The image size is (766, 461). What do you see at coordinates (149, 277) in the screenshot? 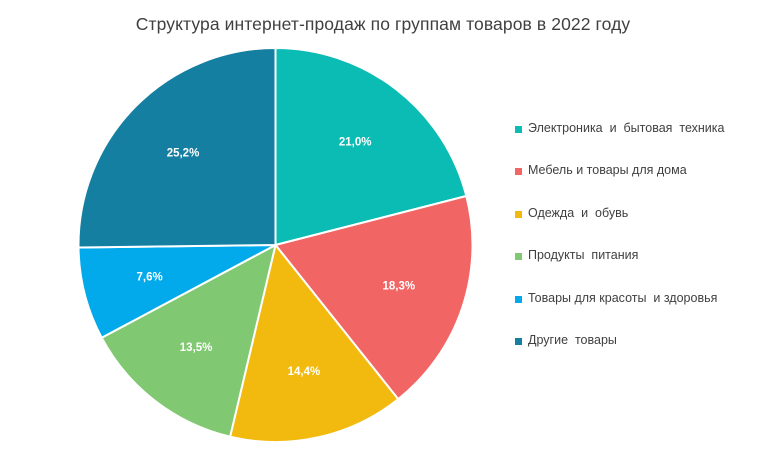
I see `data-label-5: 7,6%` at bounding box center [149, 277].